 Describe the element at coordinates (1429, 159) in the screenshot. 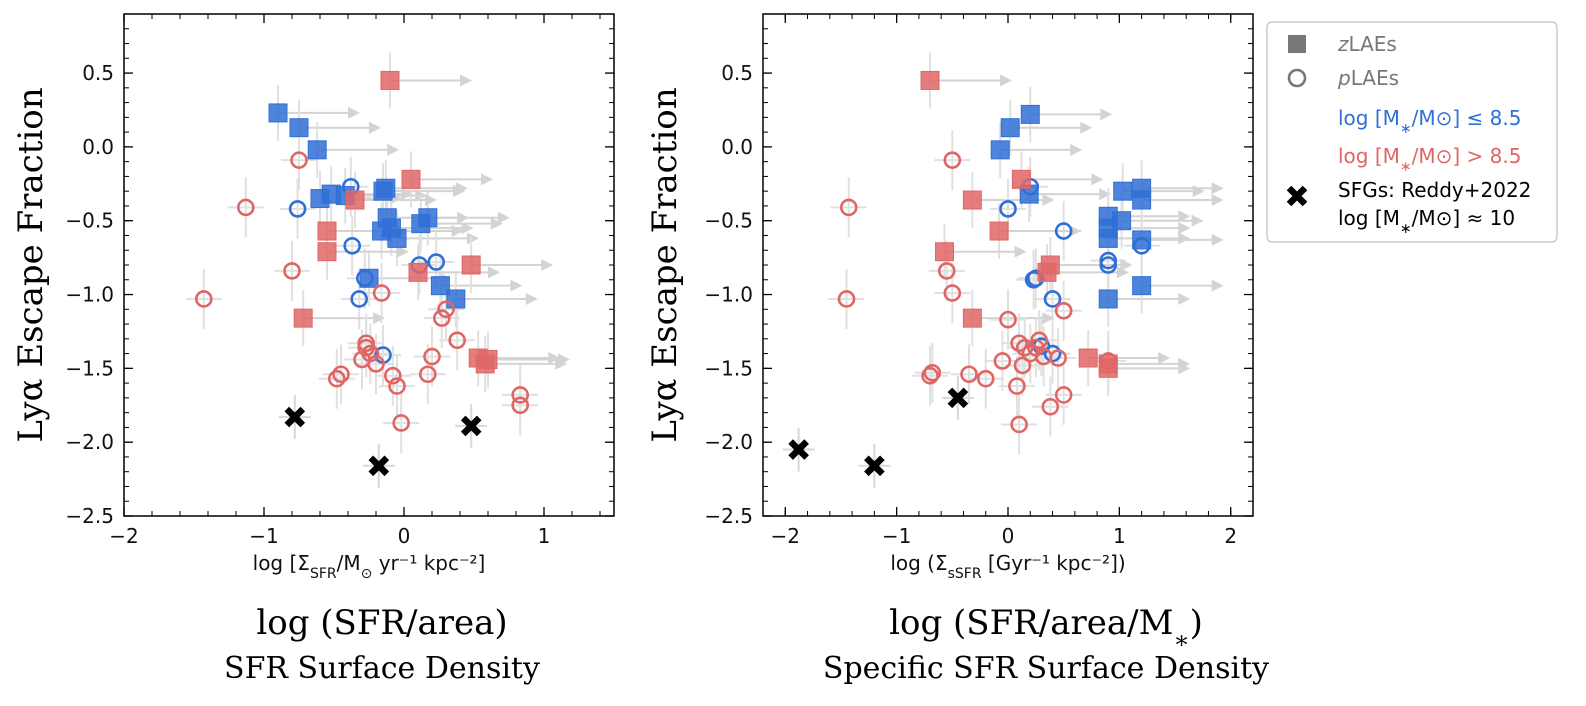

I see `legend-label: log [M∗/M⊙] > 8.5` at that location.